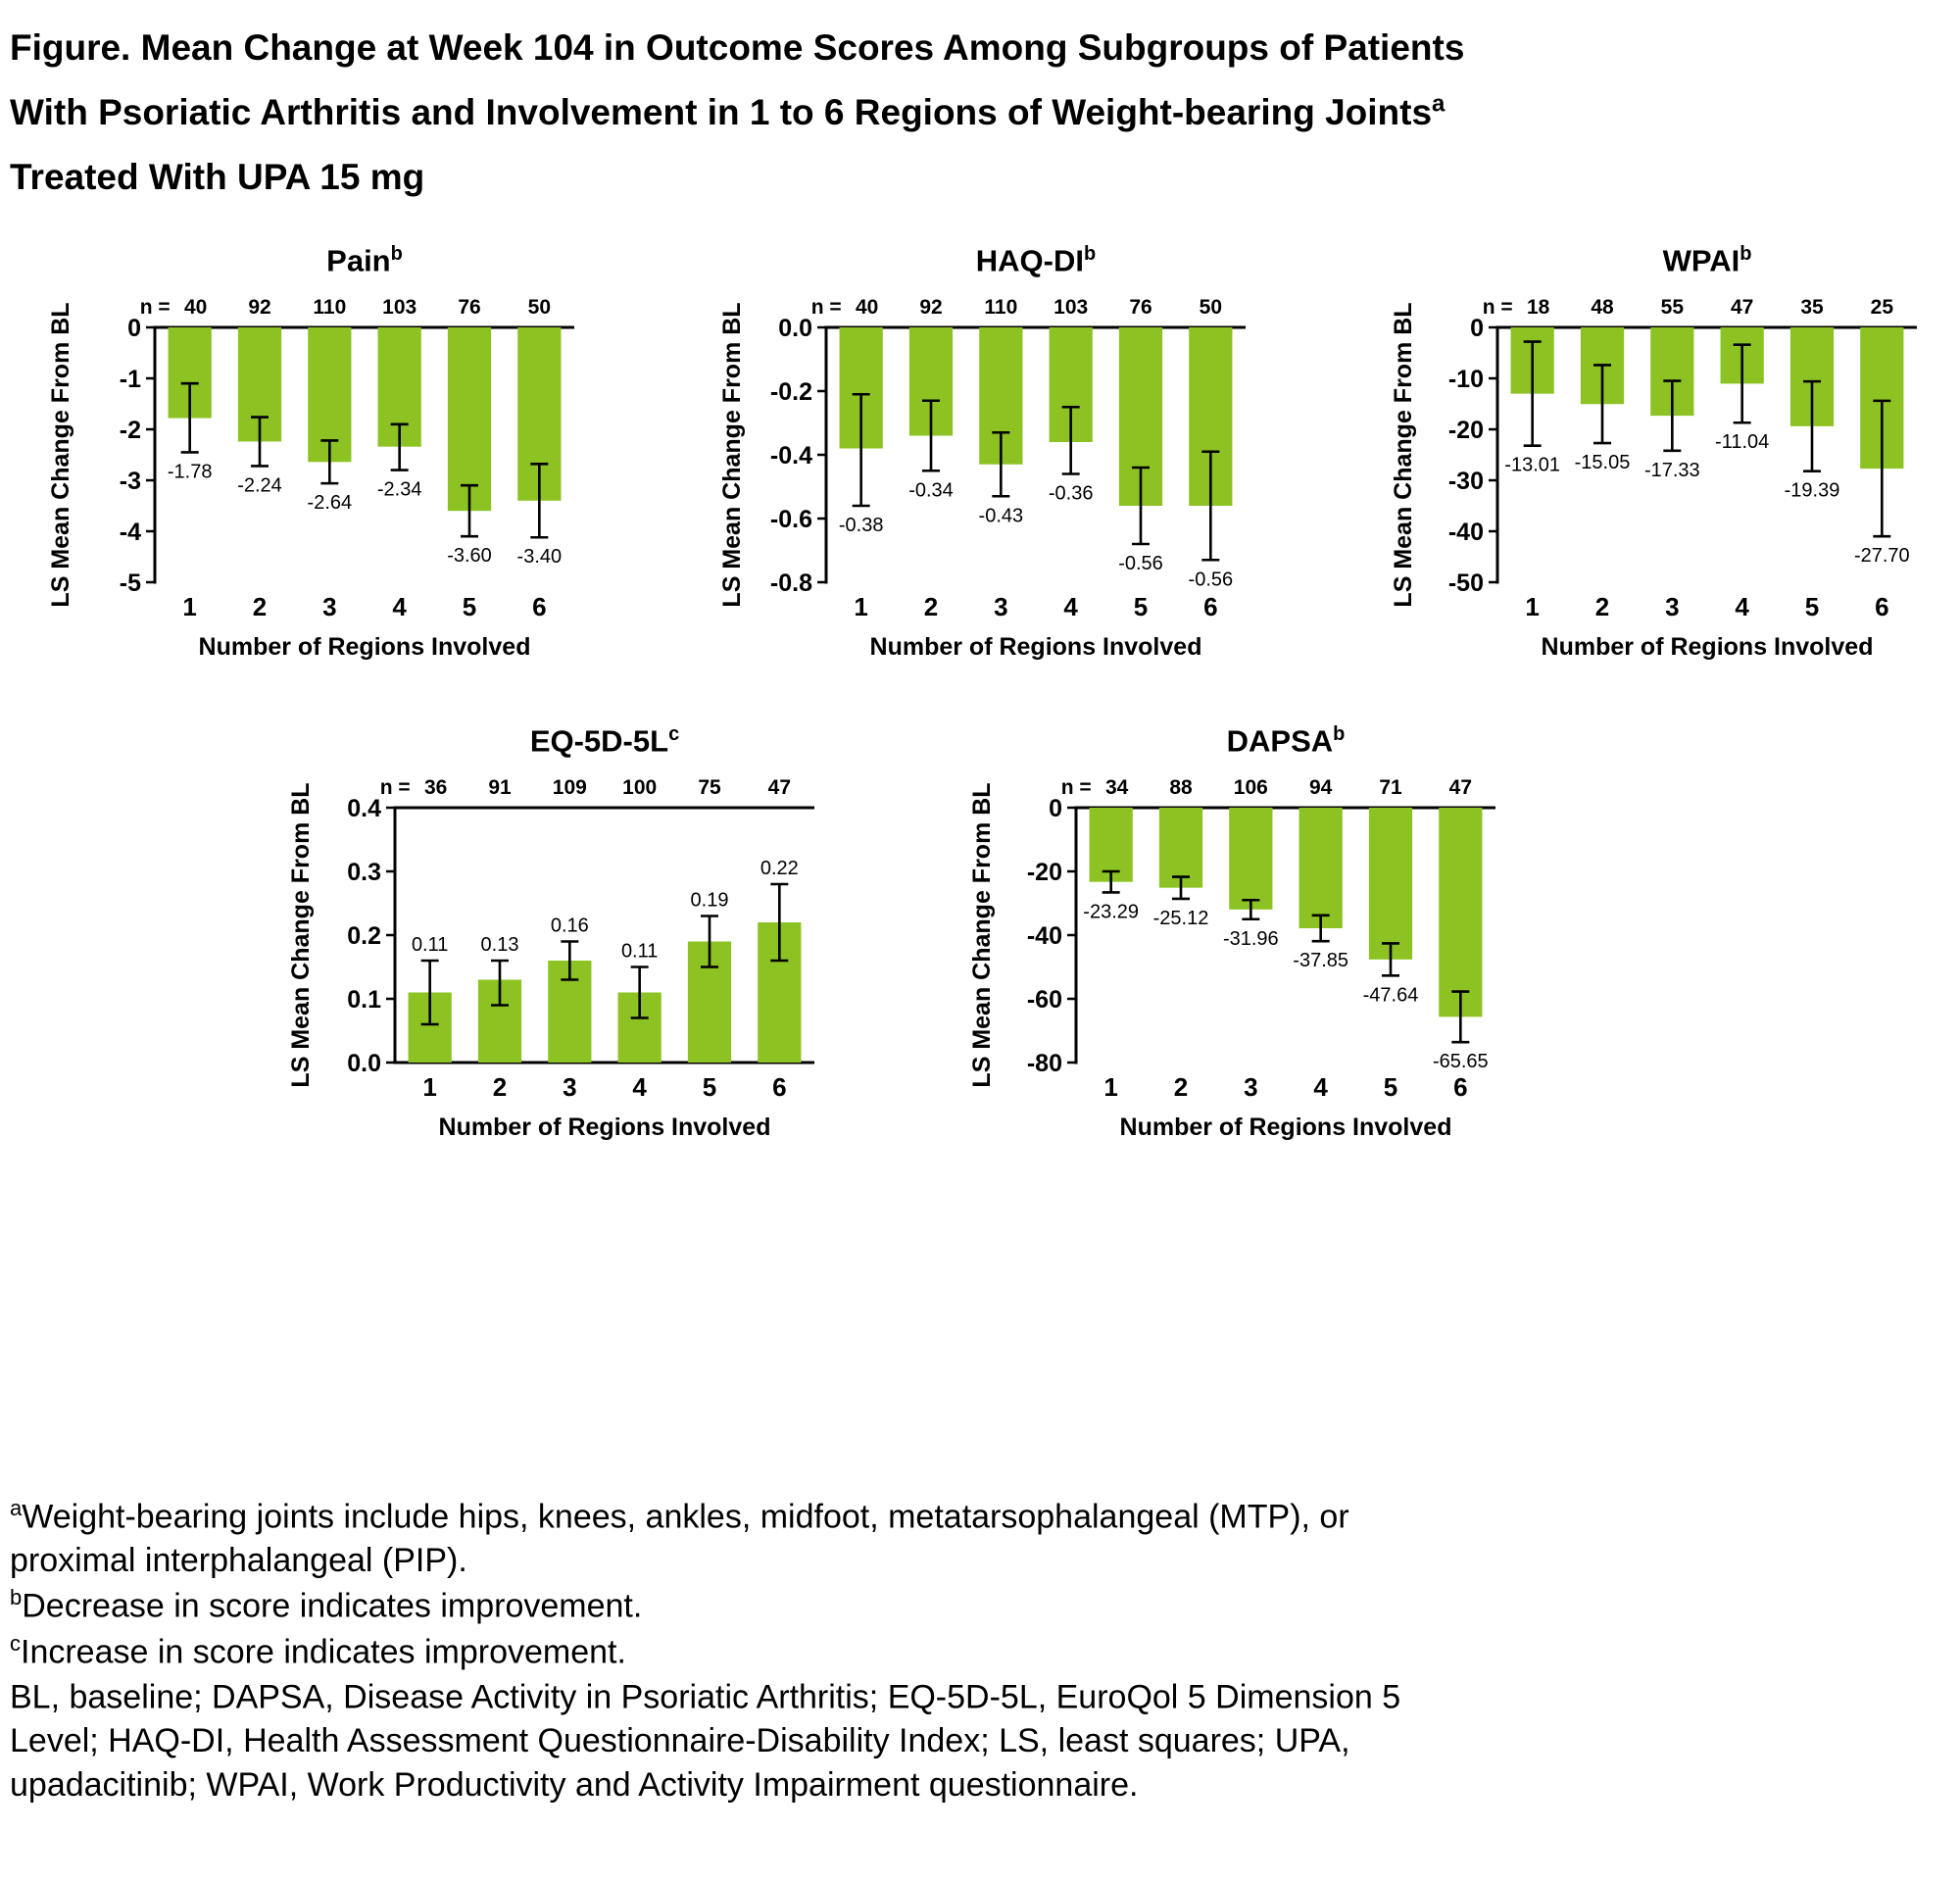  Describe the element at coordinates (791, 456) in the screenshot. I see `y-tick-label: -0.4` at that location.